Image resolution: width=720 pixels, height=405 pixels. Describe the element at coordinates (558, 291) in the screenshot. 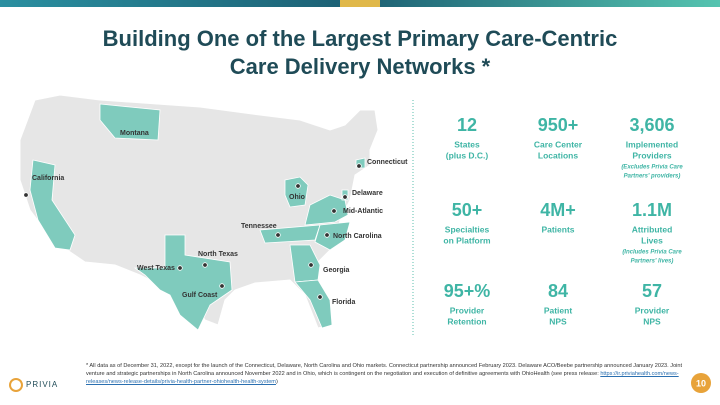

I see `stat-value: 84` at that location.